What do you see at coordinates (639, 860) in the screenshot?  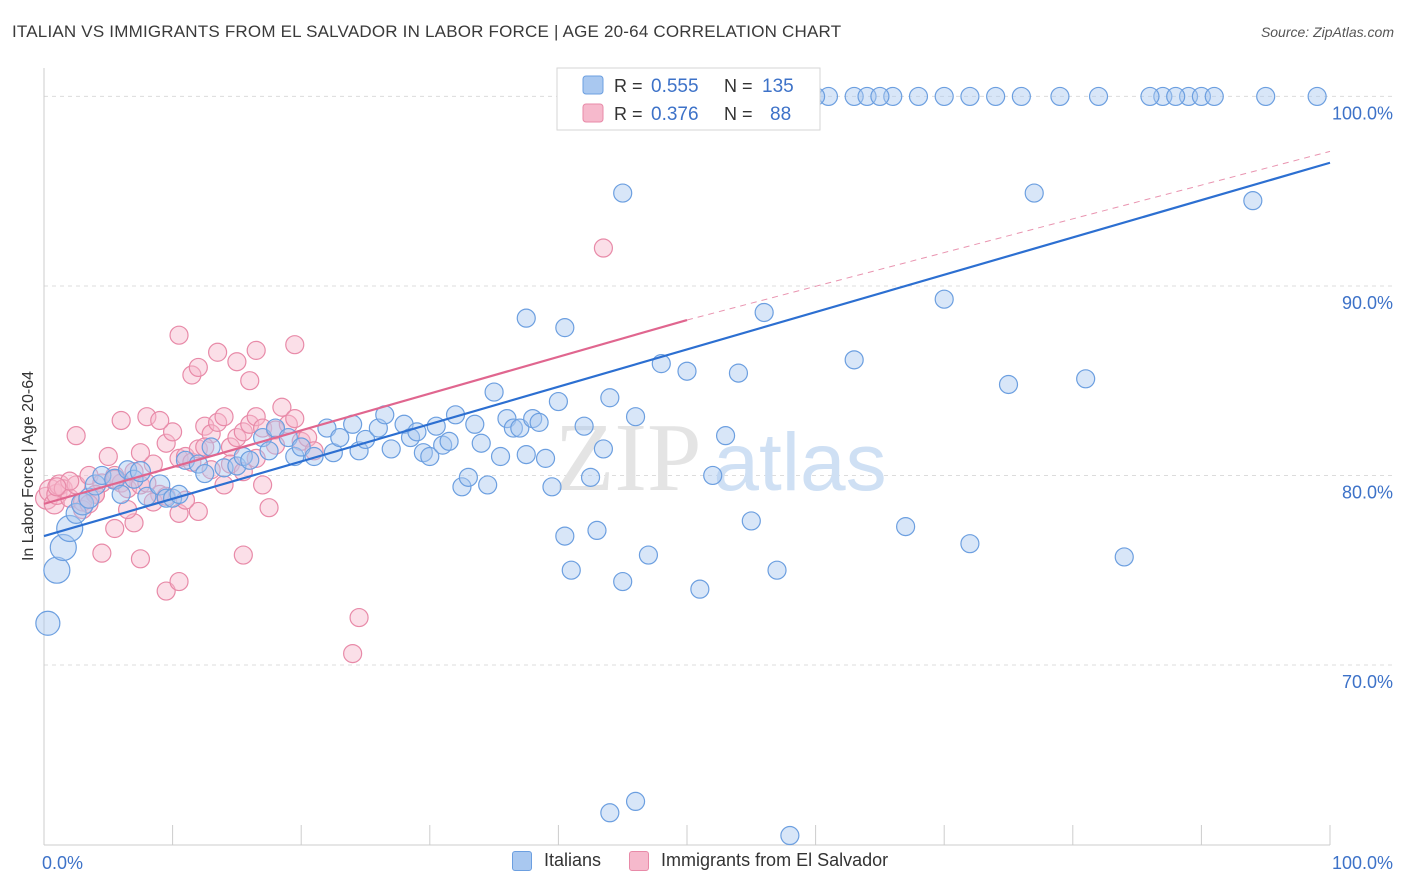 I see `legend-swatch-el-salvador` at bounding box center [639, 860].